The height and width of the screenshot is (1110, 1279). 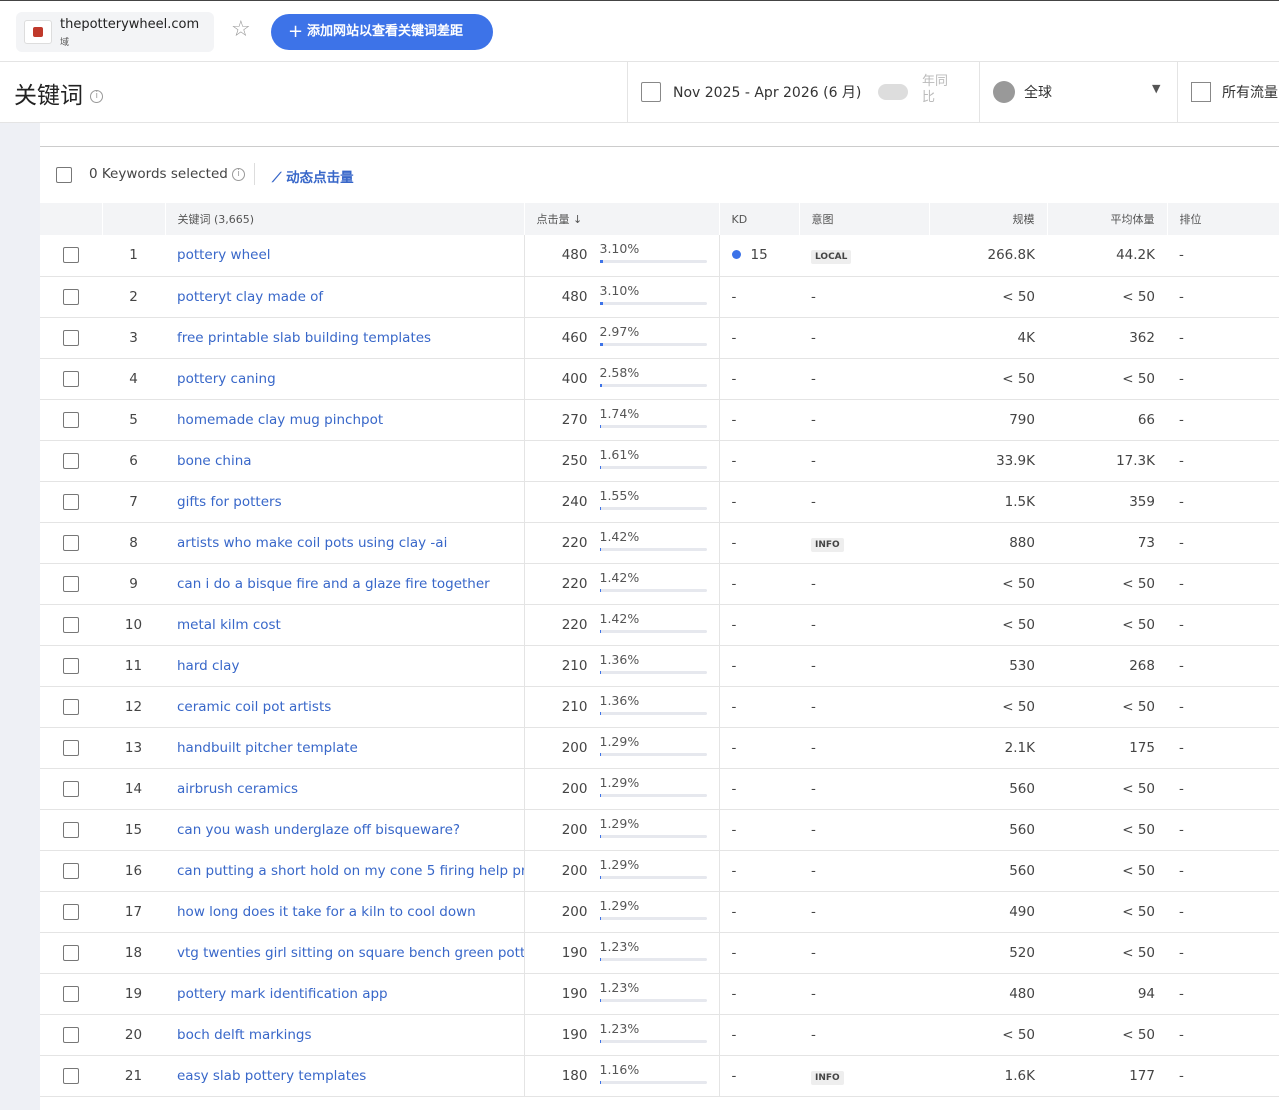 What do you see at coordinates (759, 219) in the screenshot?
I see `header-cell: KD` at bounding box center [759, 219].